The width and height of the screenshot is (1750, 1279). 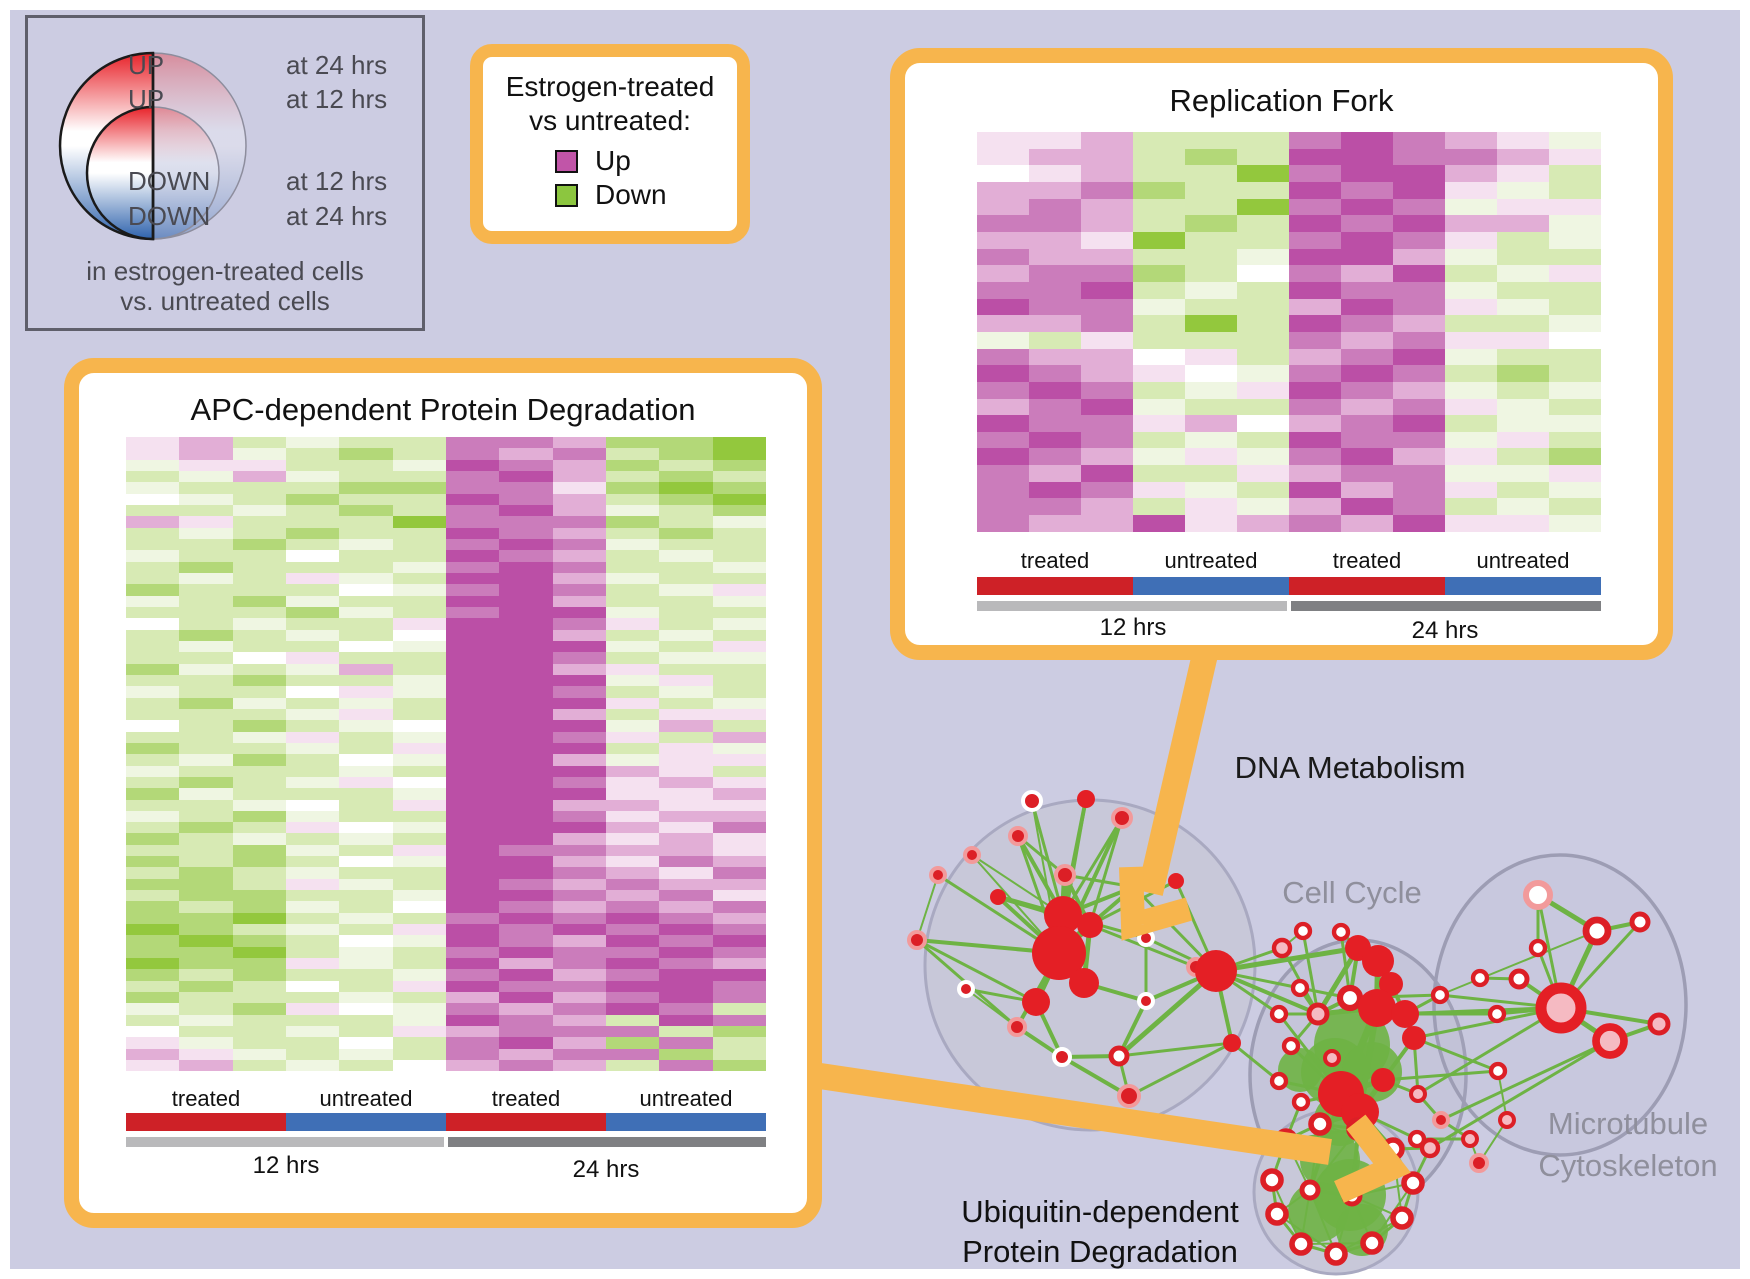 What do you see at coordinates (566, 195) in the screenshot?
I see `down-color-swatch` at bounding box center [566, 195].